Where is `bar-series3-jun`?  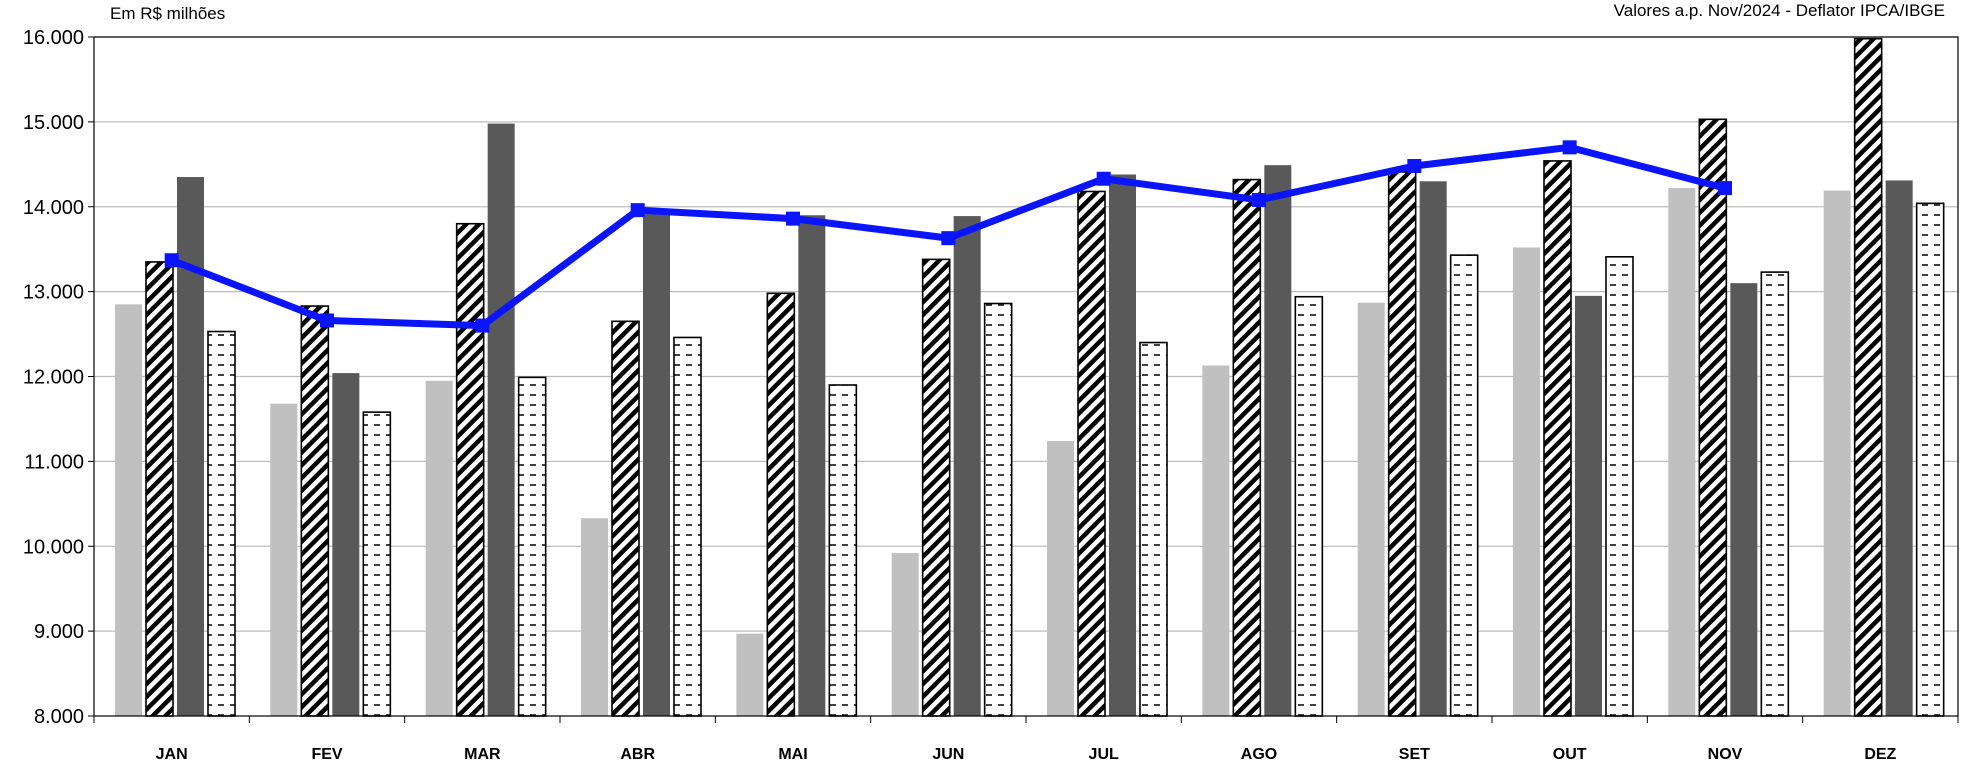
bar-series3-jun is located at coordinates (967, 466).